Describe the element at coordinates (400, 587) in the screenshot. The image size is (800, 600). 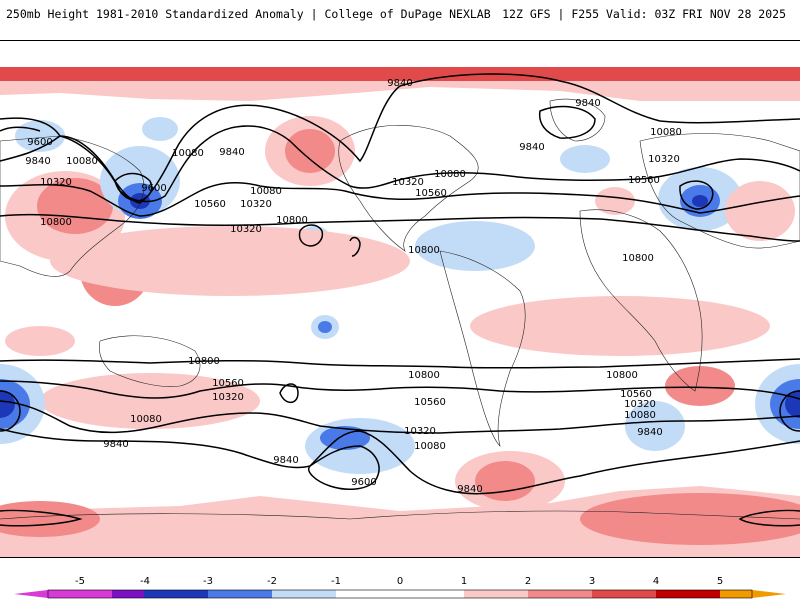
I see `colorbar: -5 -4 -3 -2 -1 0 1 2 3 4 5` at that location.